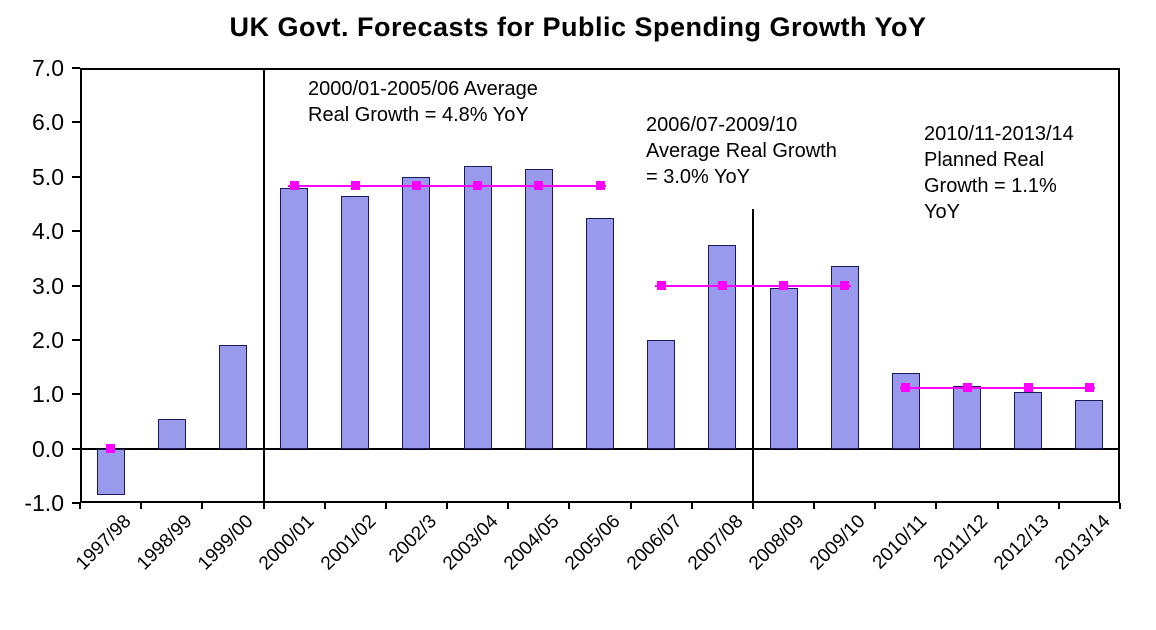 The image size is (1156, 630). Describe the element at coordinates (48, 231) in the screenshot. I see `y-axis-label: 4.0` at that location.